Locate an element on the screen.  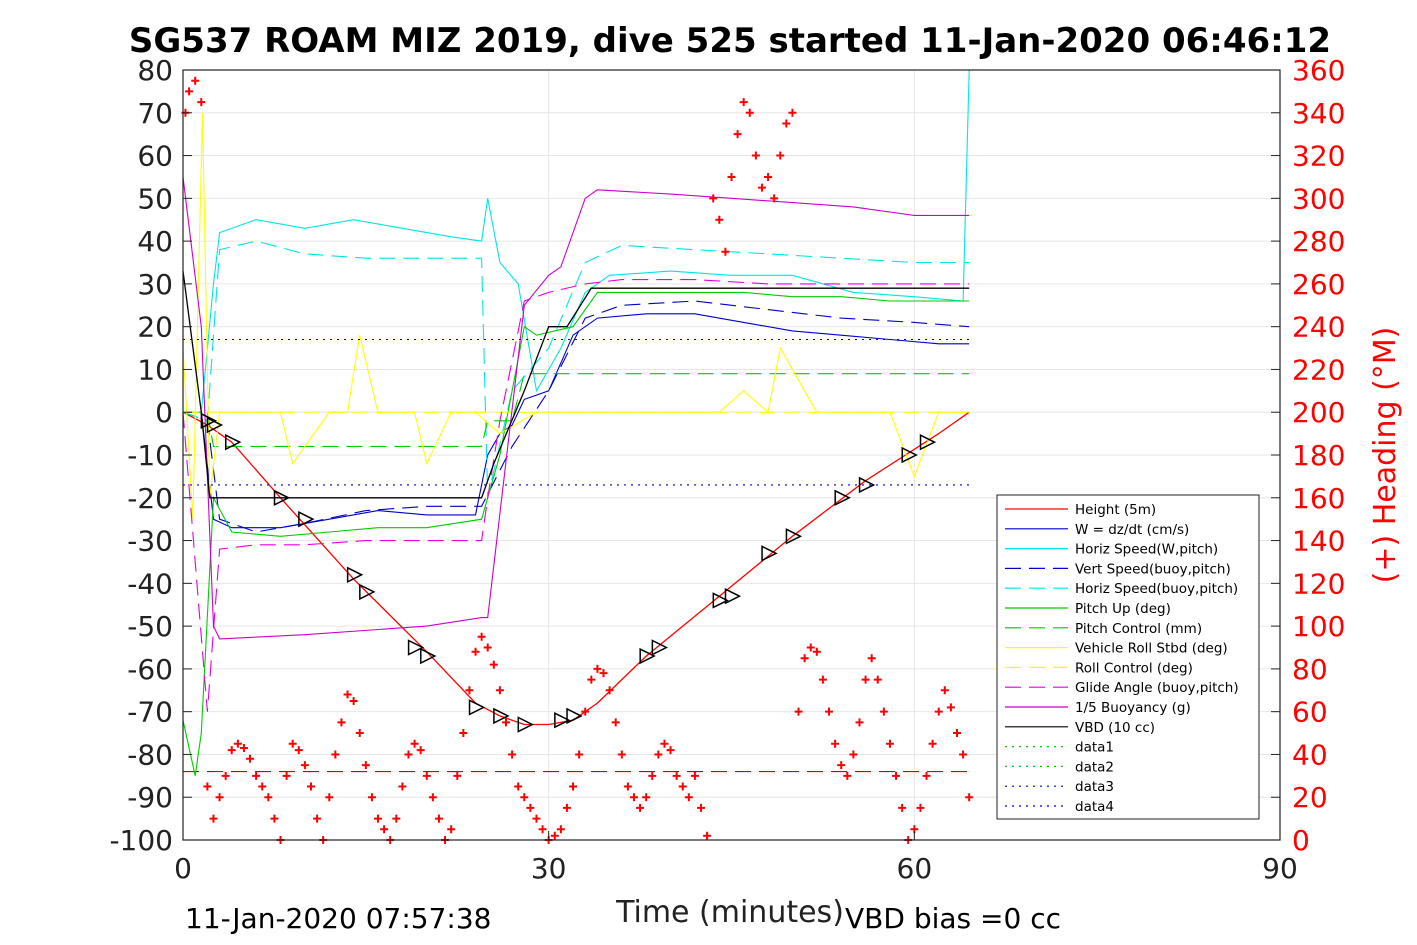
left-tick-label-1: 70 is located at coordinates (155, 113).